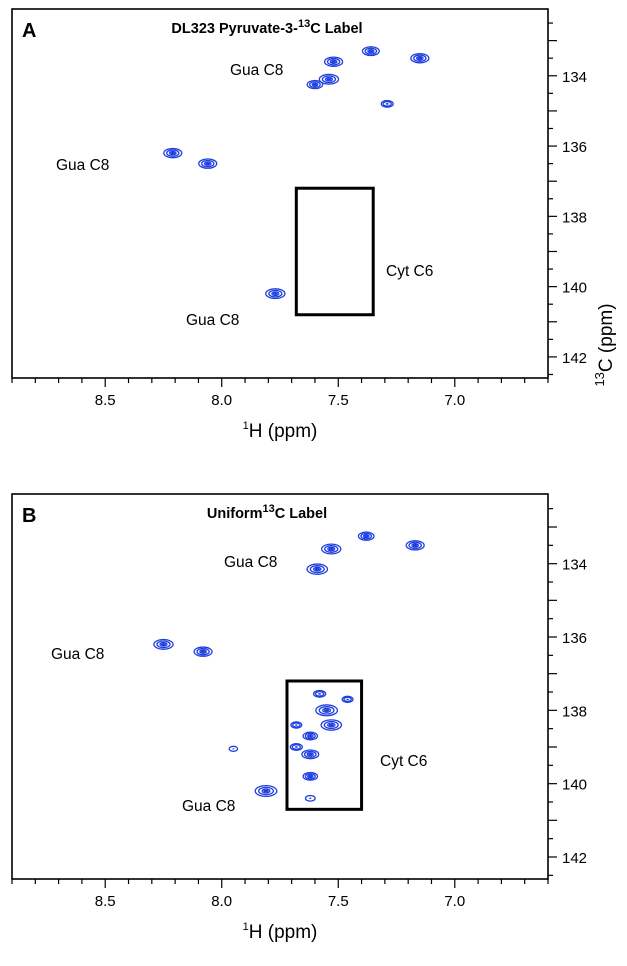 The width and height of the screenshot is (627, 966). I want to click on y-axis-label: 13C (ppm), so click(604, 344).